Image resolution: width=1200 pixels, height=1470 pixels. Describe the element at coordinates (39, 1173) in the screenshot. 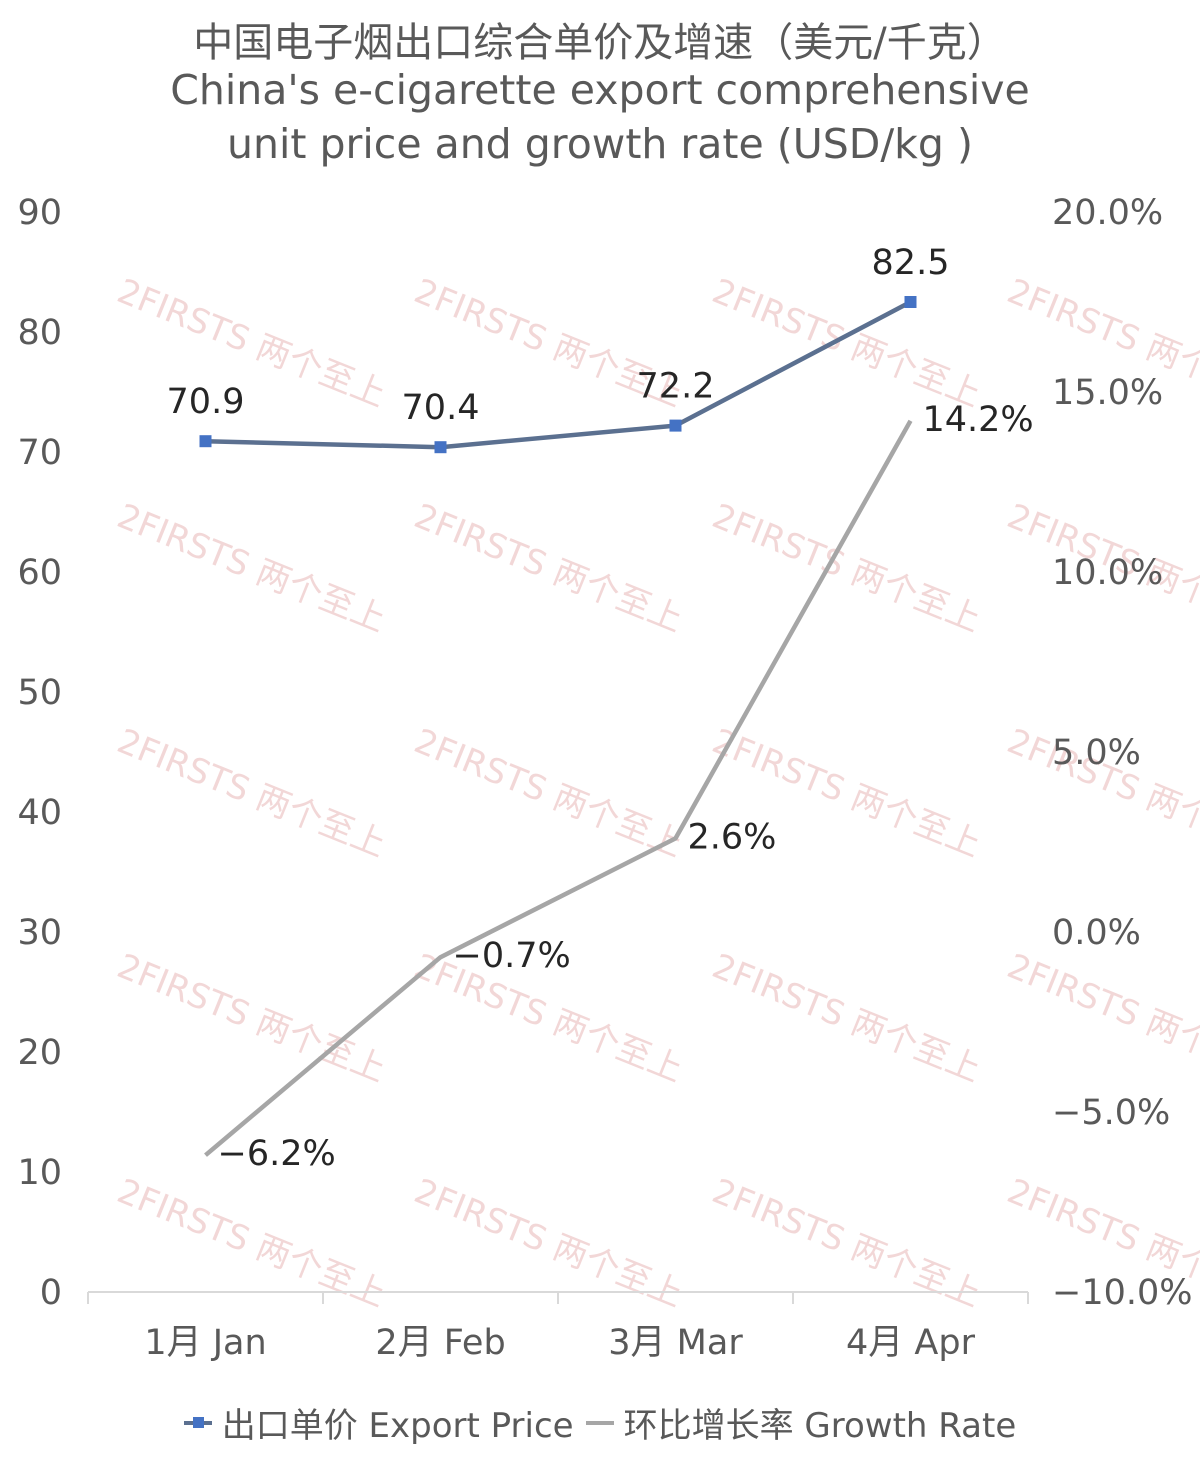

I see `y-axis-left-tick-label: 10` at that location.